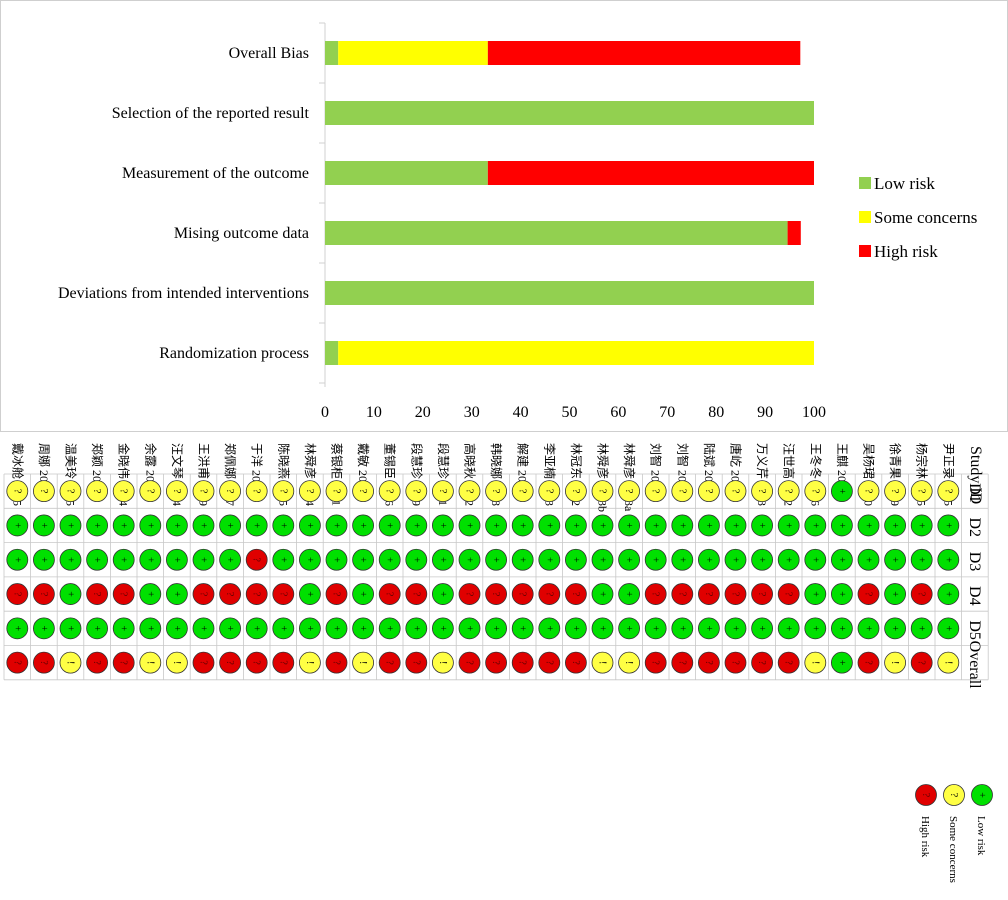 The height and width of the screenshot is (900, 1008). What do you see at coordinates (865, 217) in the screenshot?
I see `legend-swatch-some-concerns` at bounding box center [865, 217].